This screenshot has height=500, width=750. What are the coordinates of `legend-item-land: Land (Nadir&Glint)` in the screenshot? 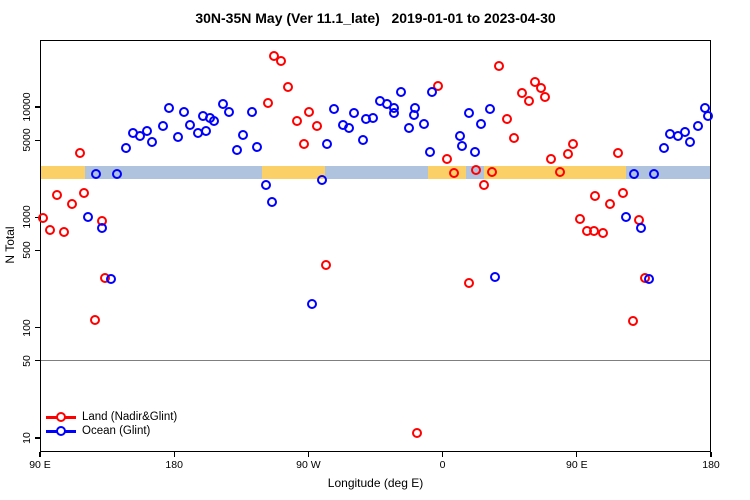 It's located at (111, 417).